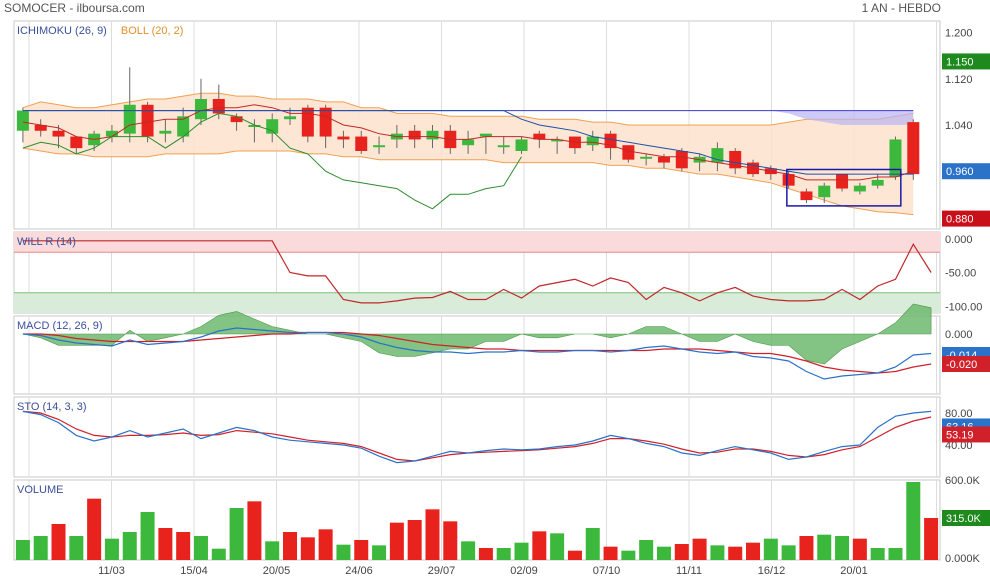 This screenshot has height=580, width=990. I want to click on panel-title-volume: VOLUME, so click(40, 490).